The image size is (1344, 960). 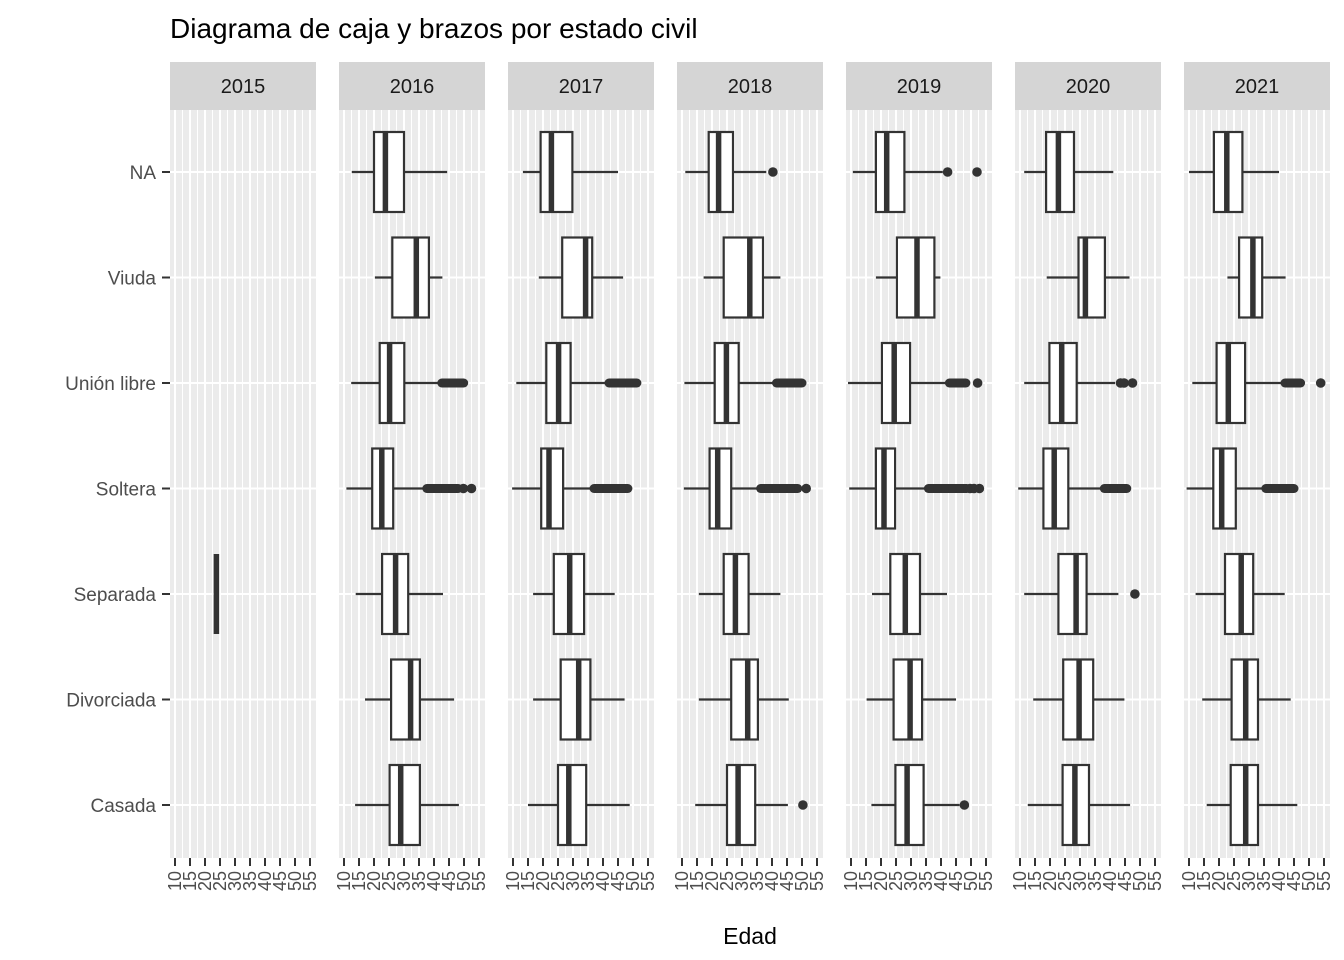 I want to click on boxplot-2016-Separada, so click(x=399, y=594).